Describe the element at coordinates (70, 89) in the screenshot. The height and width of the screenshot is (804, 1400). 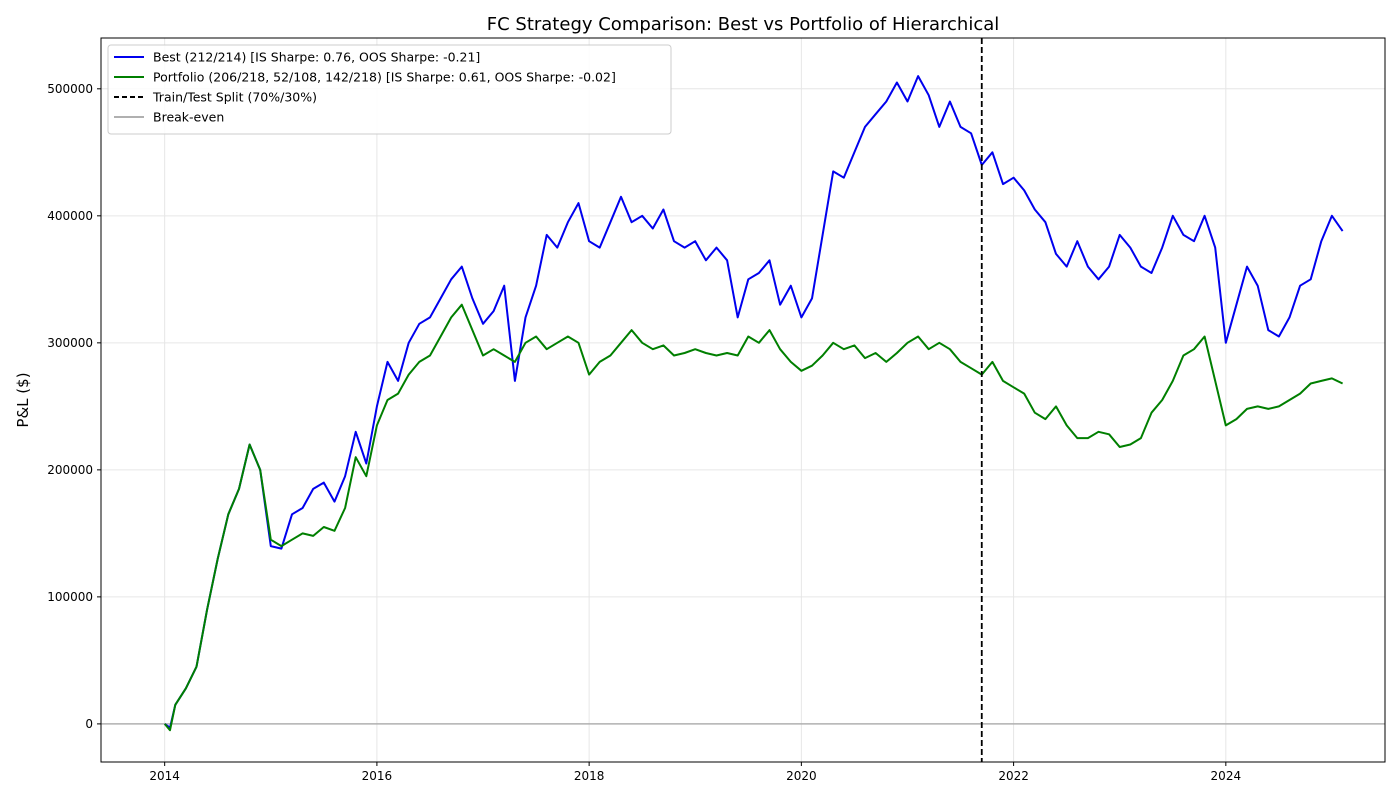
I see `y-tick-label: 500000` at that location.